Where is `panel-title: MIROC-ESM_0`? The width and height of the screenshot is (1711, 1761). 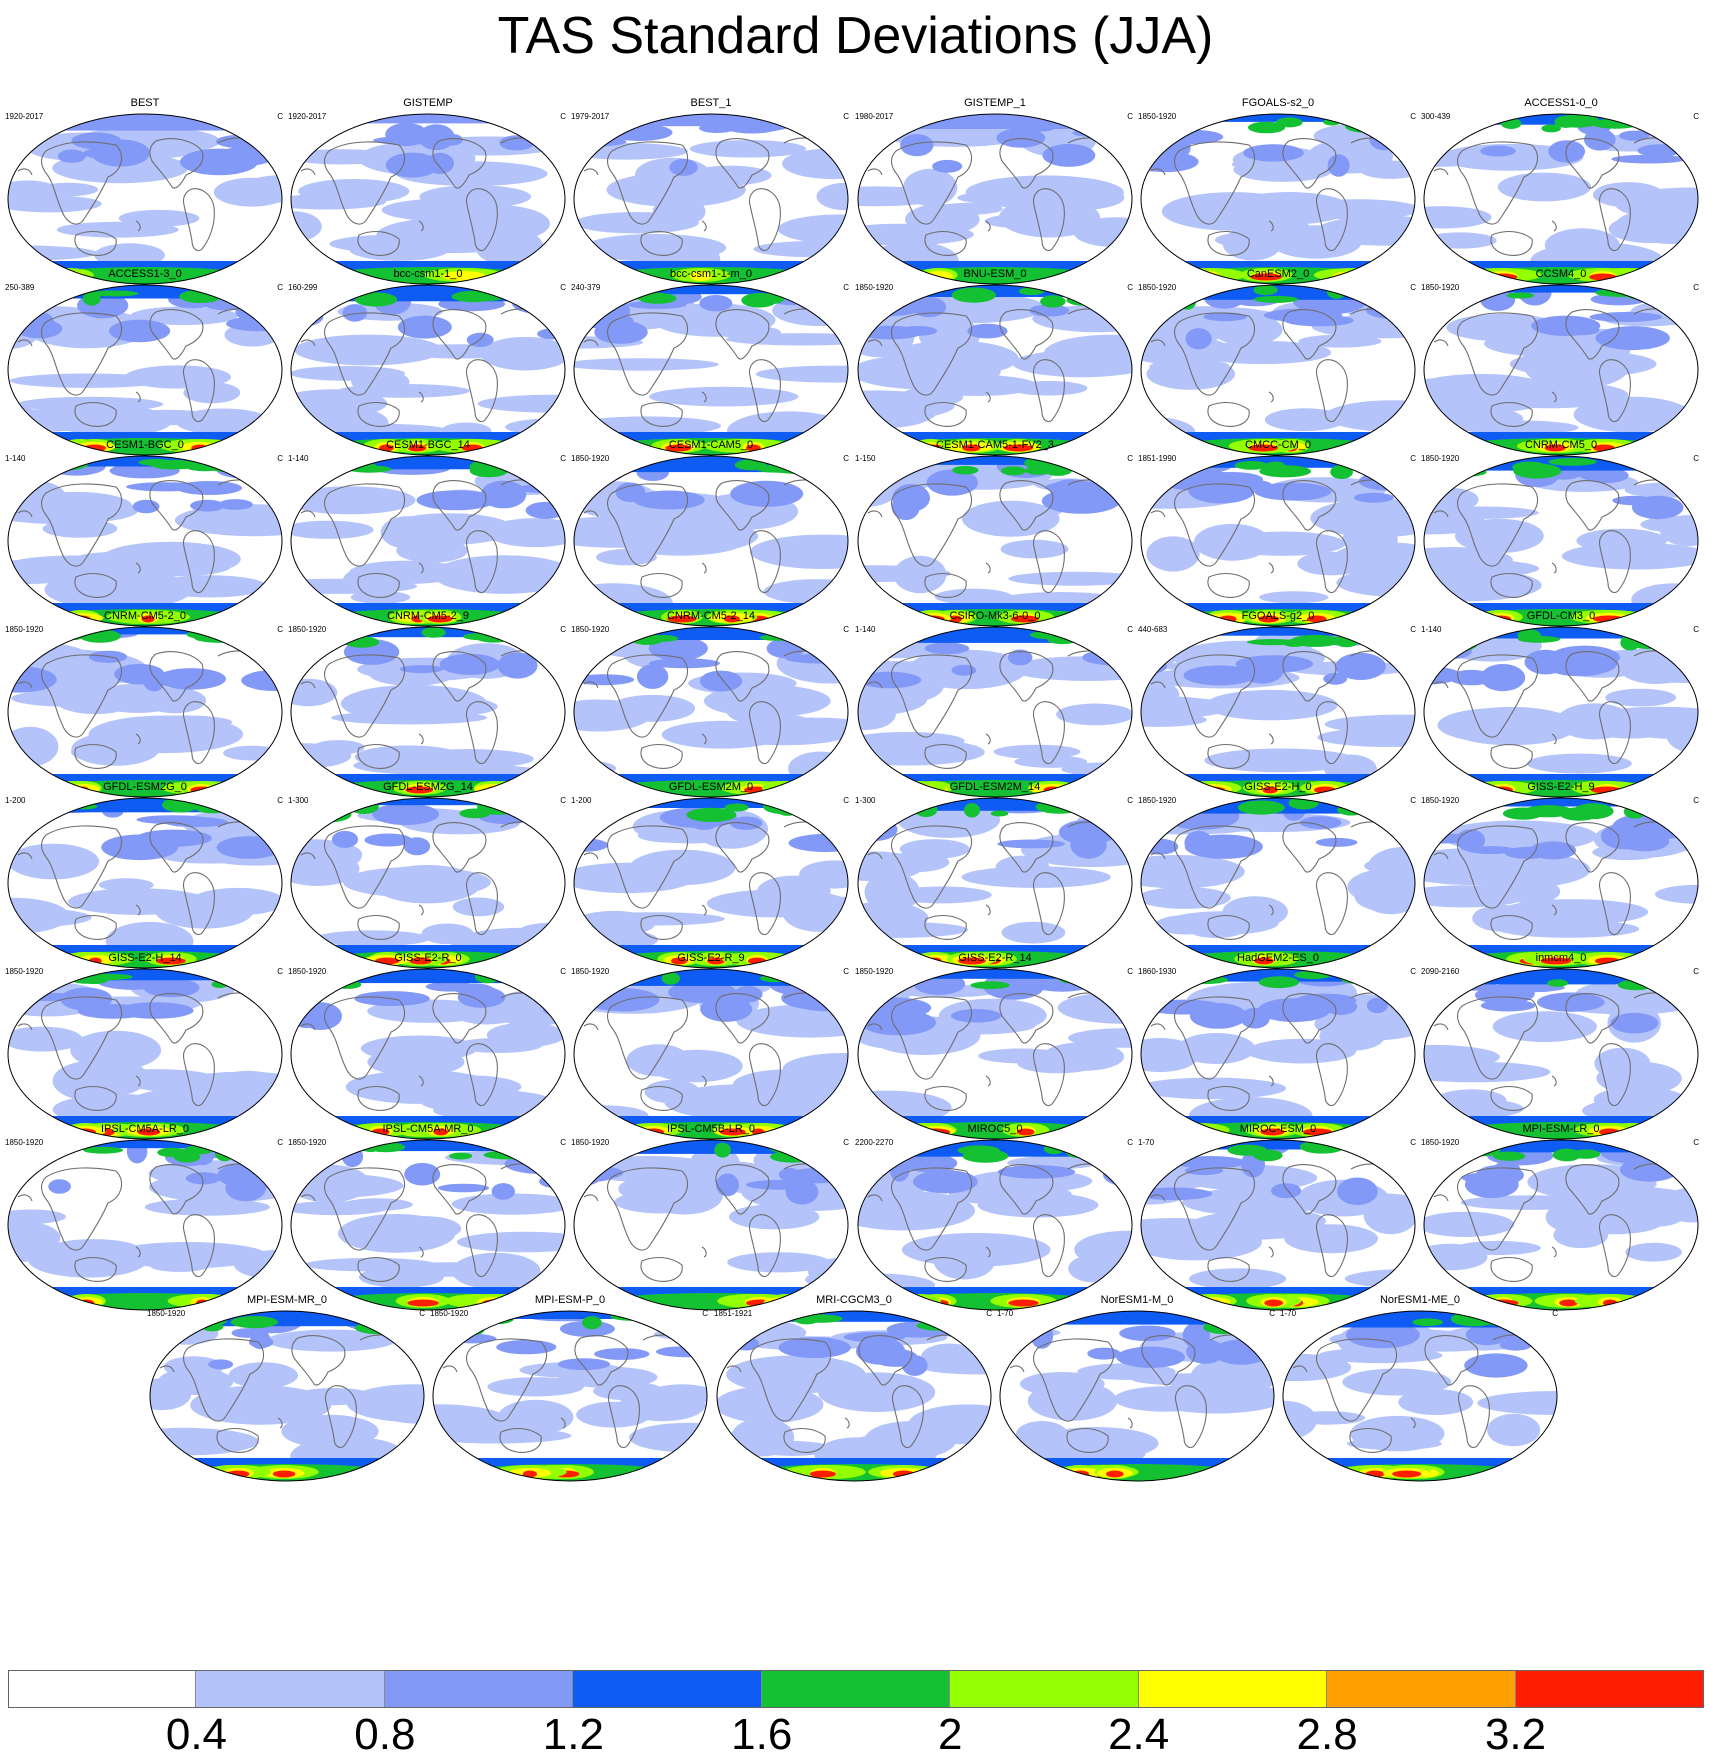 panel-title: MIROC-ESM_0 is located at coordinates (1278, 1129).